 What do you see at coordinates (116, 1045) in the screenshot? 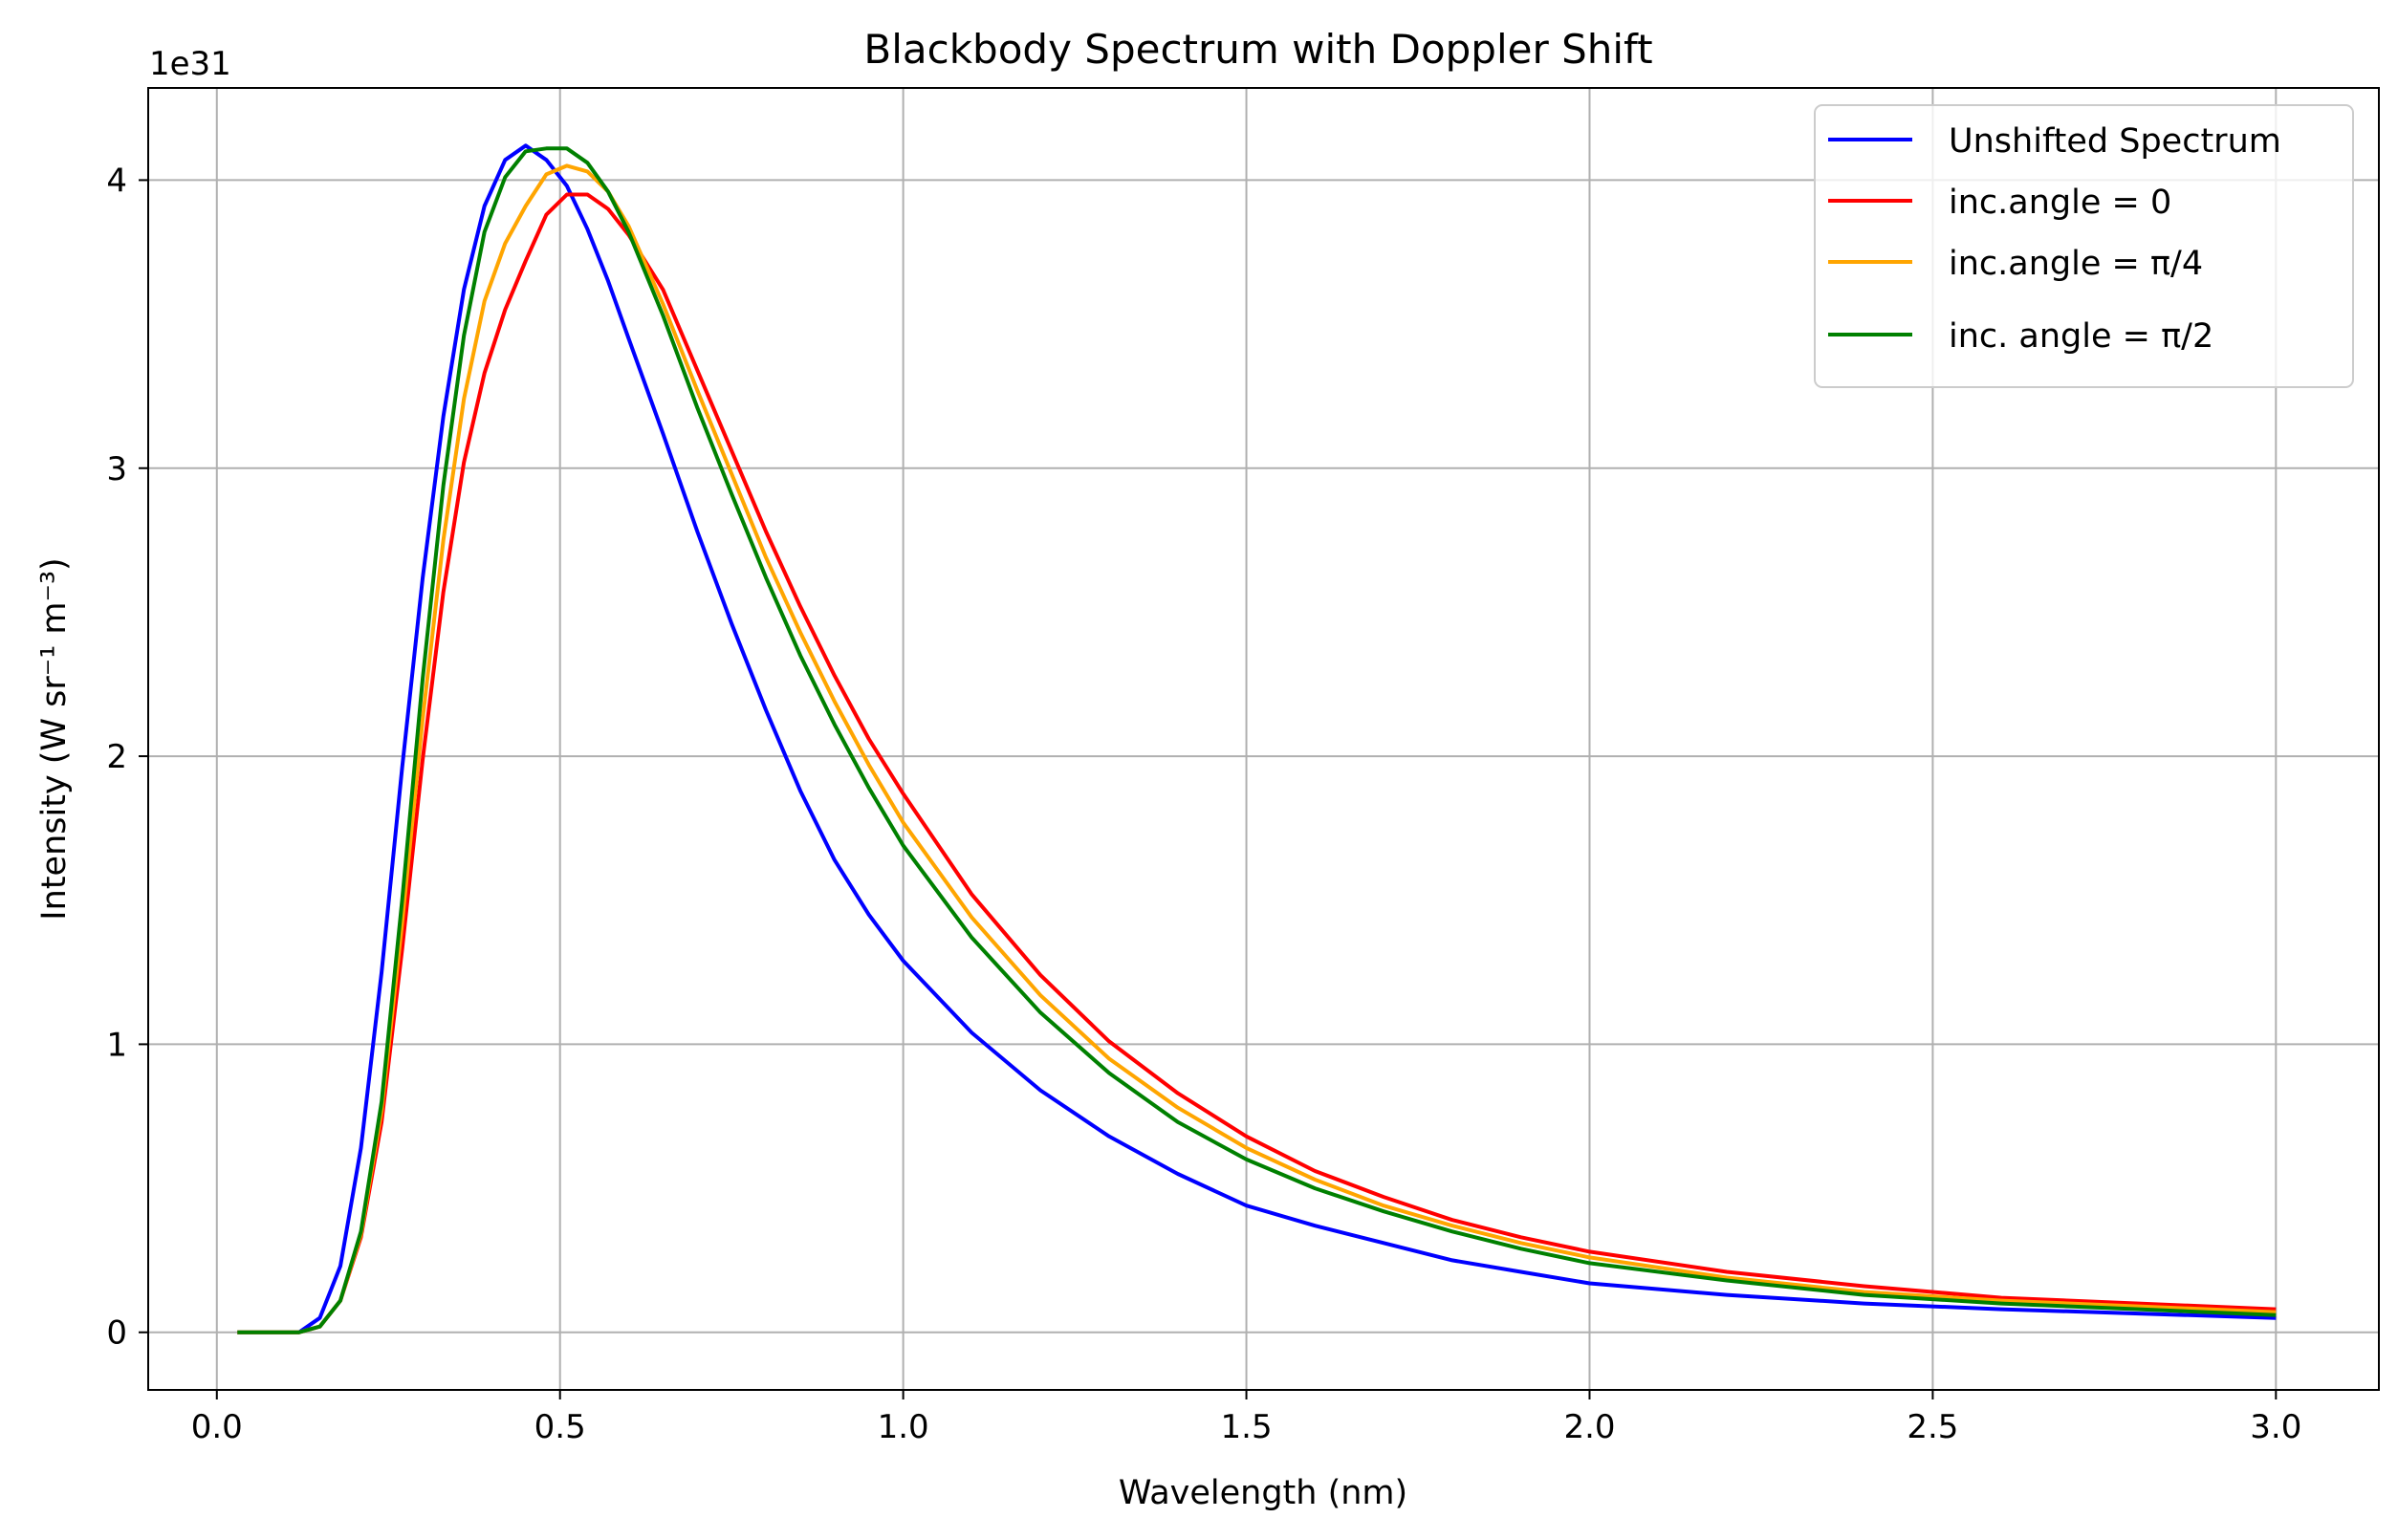
I see `y-tick-label: 1` at bounding box center [116, 1045].